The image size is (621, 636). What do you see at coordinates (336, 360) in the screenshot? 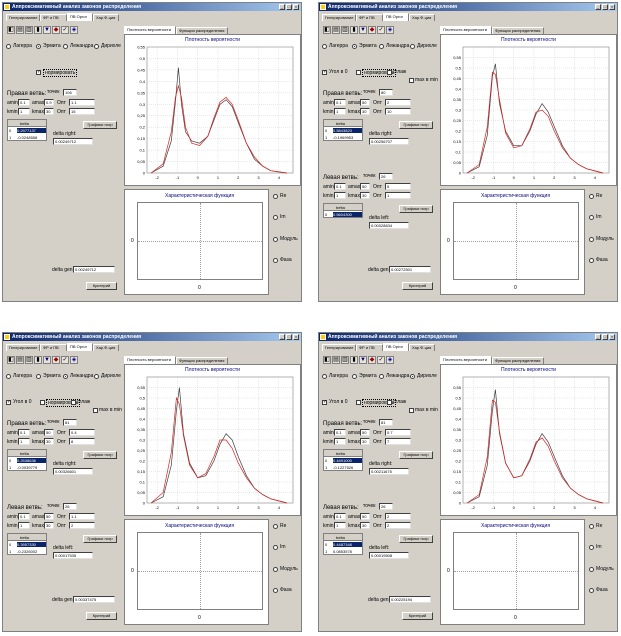
I see `folder-icon: ▤` at bounding box center [336, 360].